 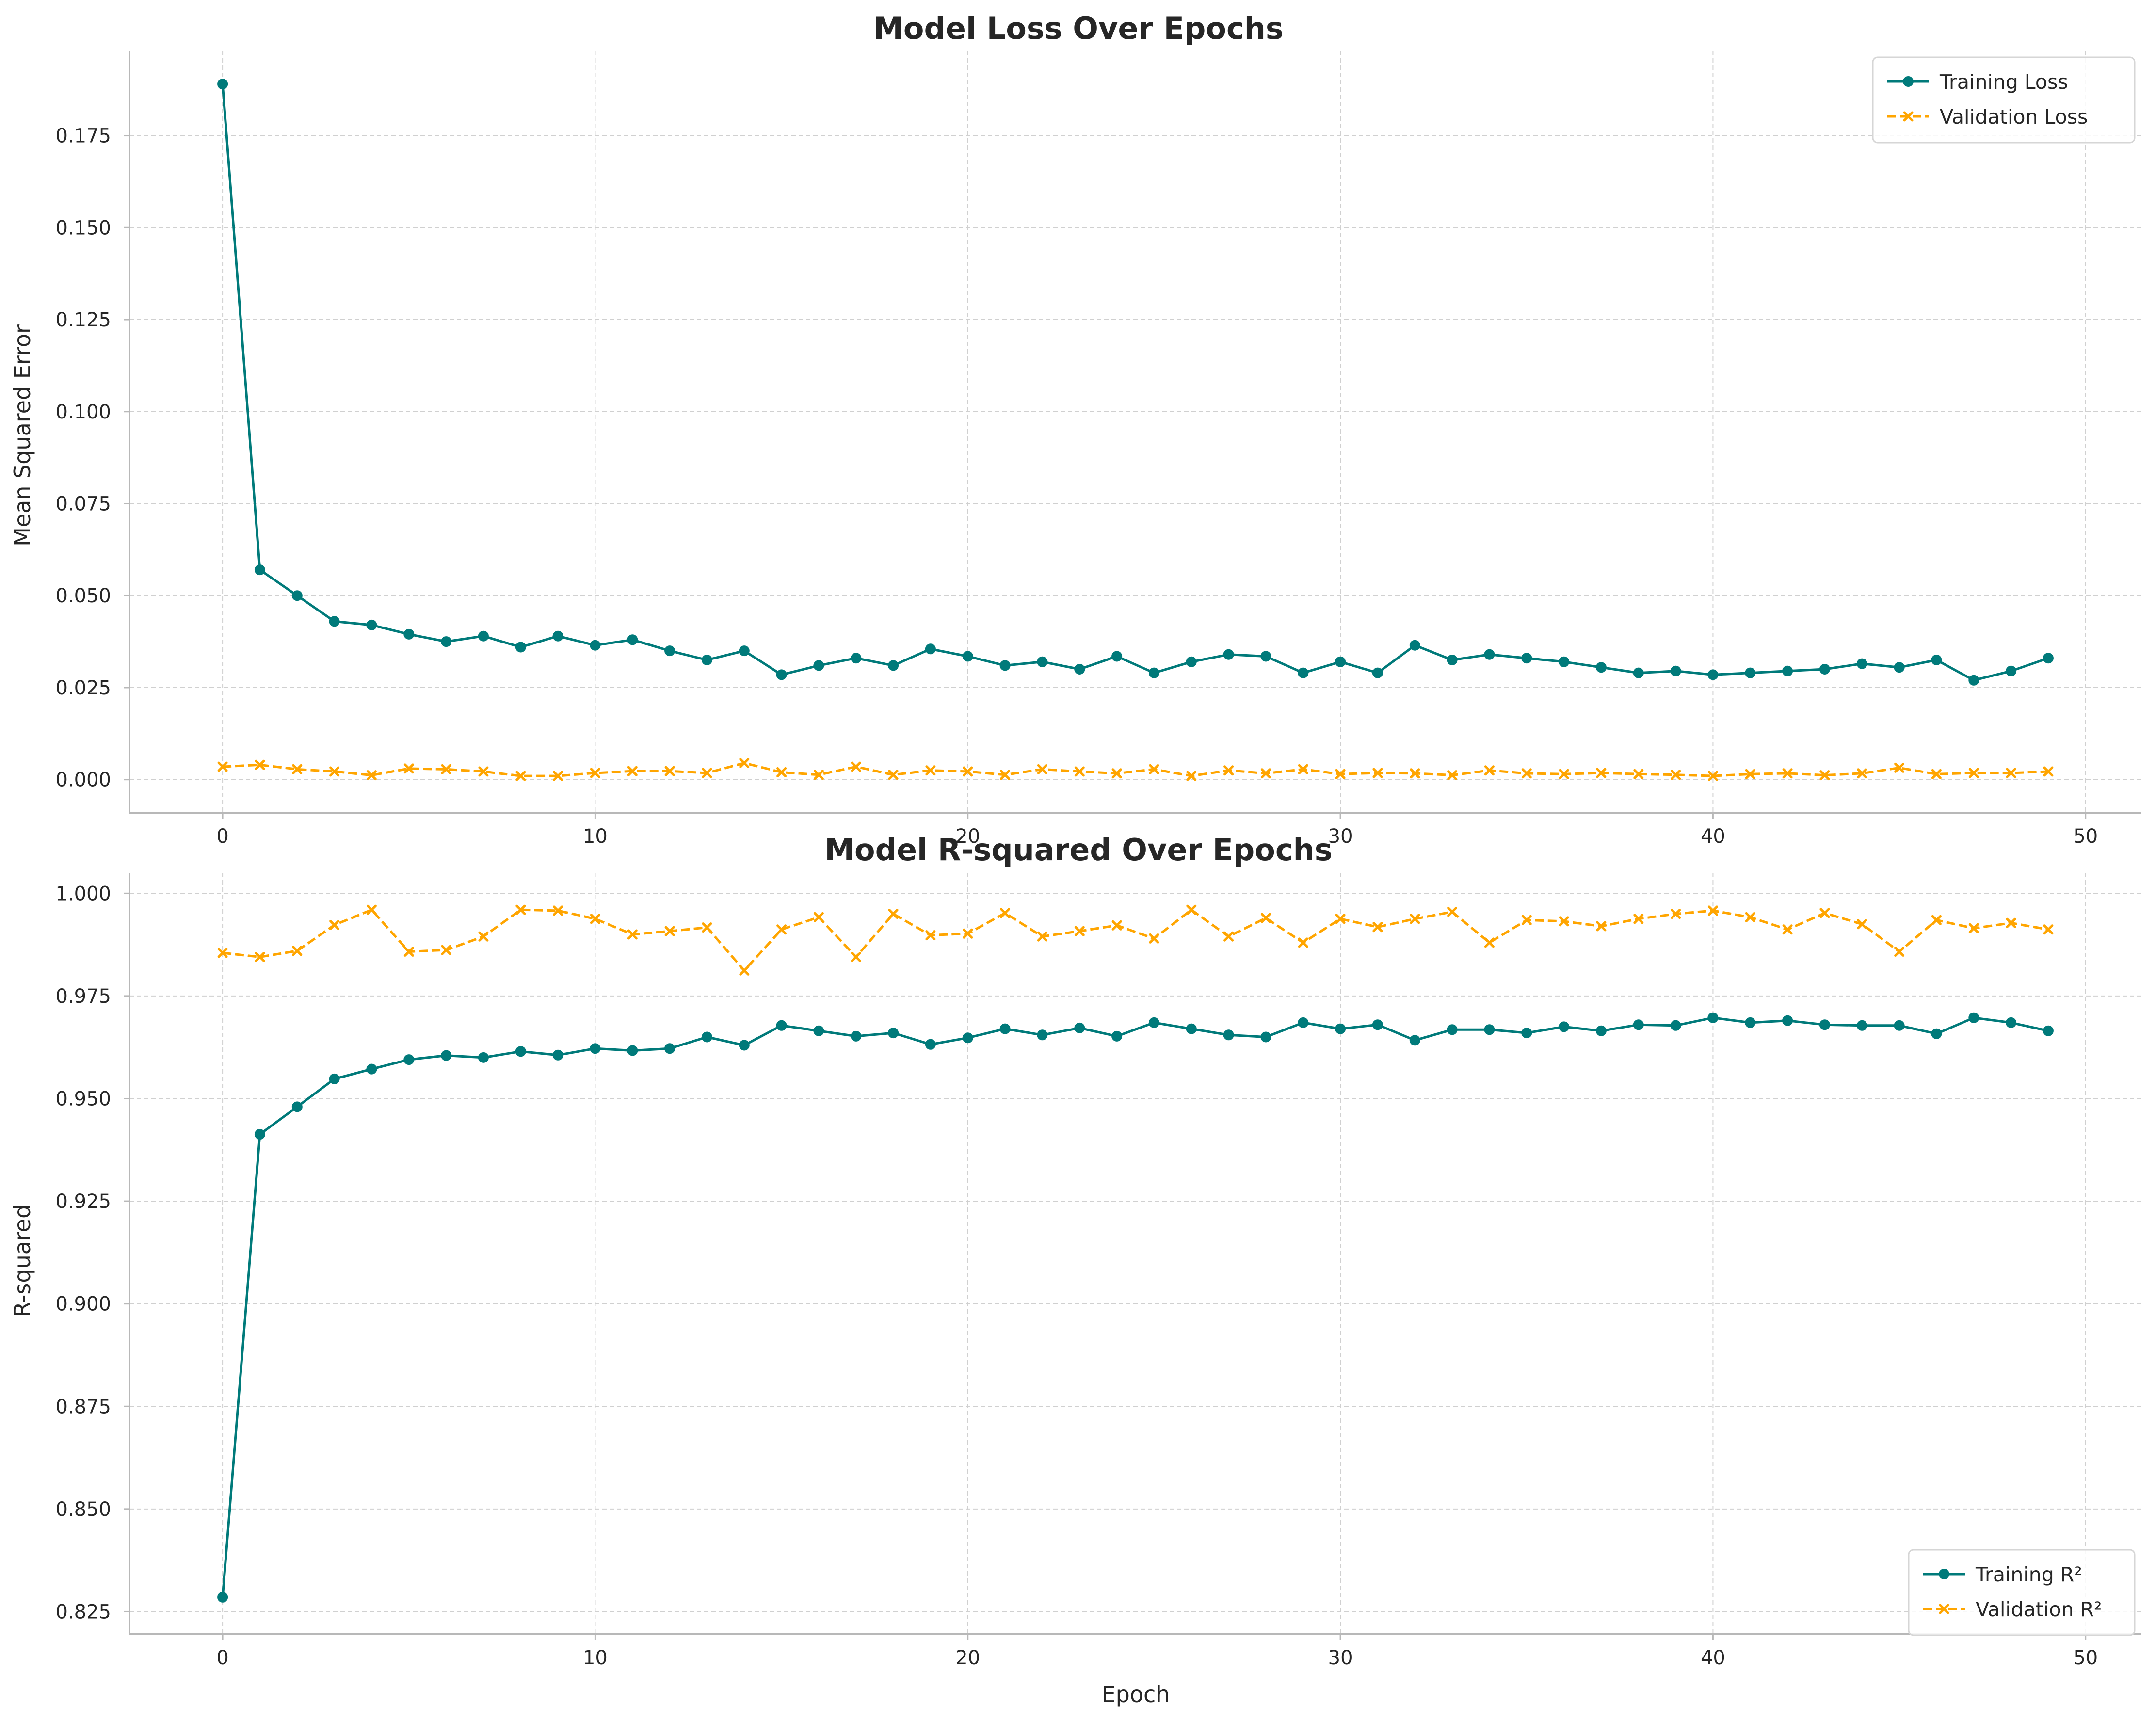 I want to click on series-validation-r2, so click(x=1135, y=940).